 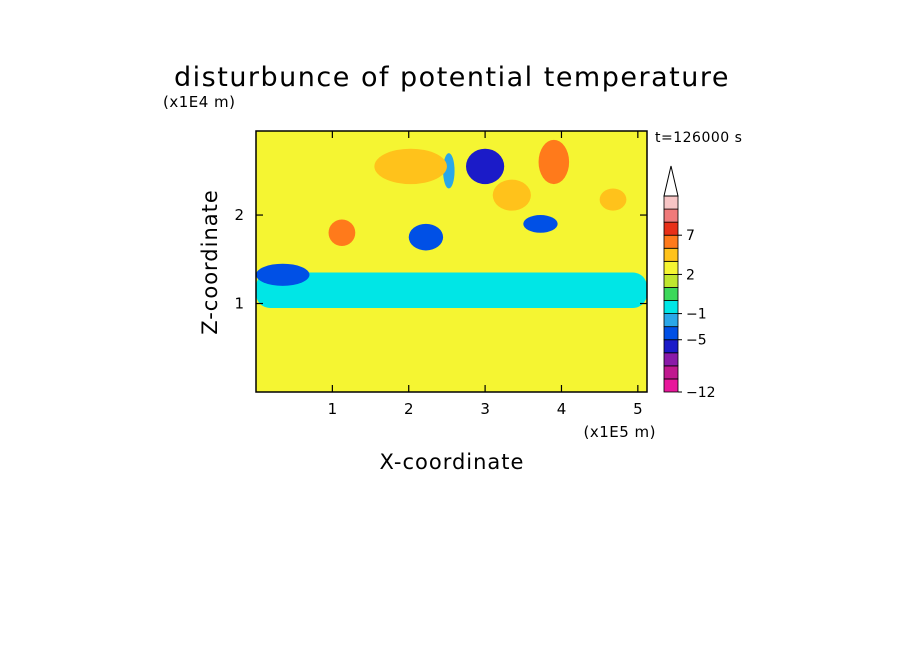 I want to click on y-tick-label-0: 1, so click(x=239, y=304).